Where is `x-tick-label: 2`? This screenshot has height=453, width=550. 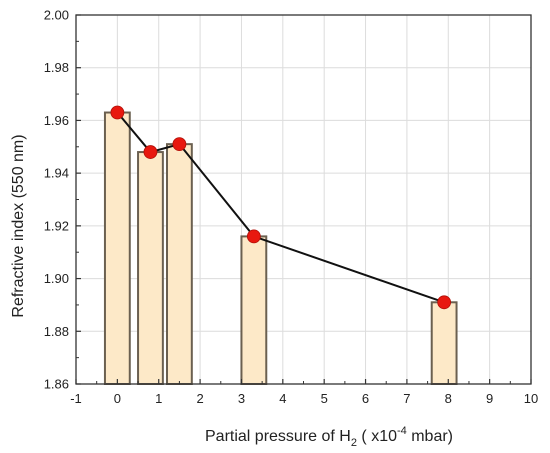 x-tick-label: 2 is located at coordinates (199, 398).